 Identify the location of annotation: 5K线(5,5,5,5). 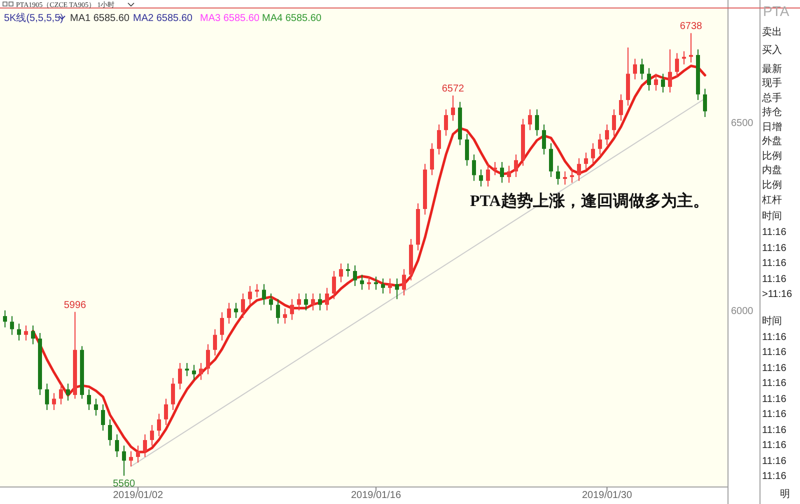
(34, 18).